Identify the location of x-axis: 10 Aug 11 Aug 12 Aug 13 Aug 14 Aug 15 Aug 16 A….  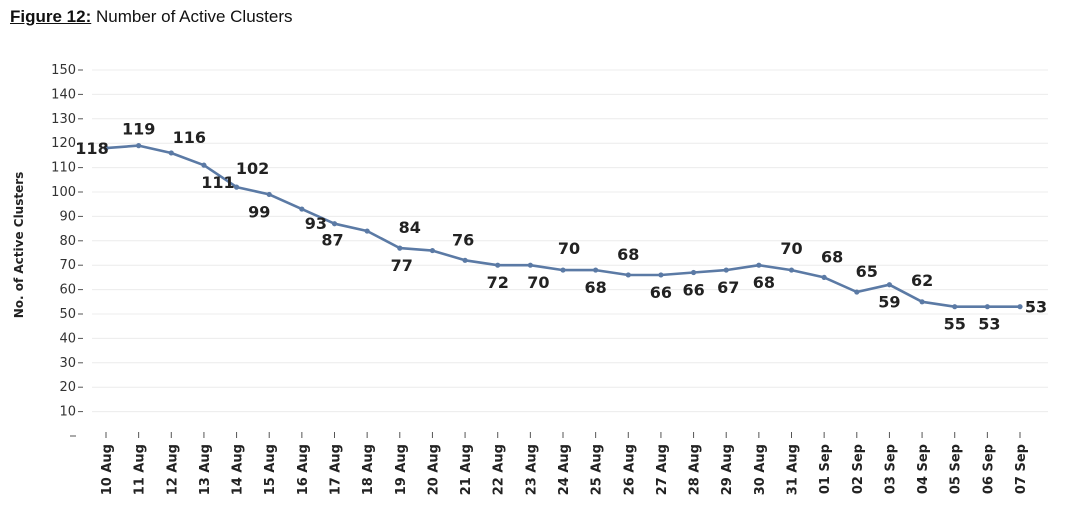
(564, 463).